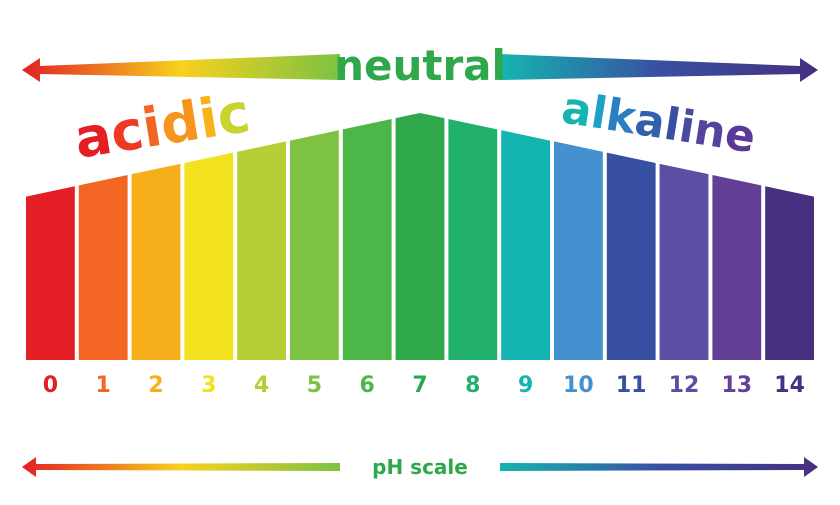 The width and height of the screenshot is (840, 505). What do you see at coordinates (103, 385) in the screenshot?
I see `ph-level: 1` at bounding box center [103, 385].